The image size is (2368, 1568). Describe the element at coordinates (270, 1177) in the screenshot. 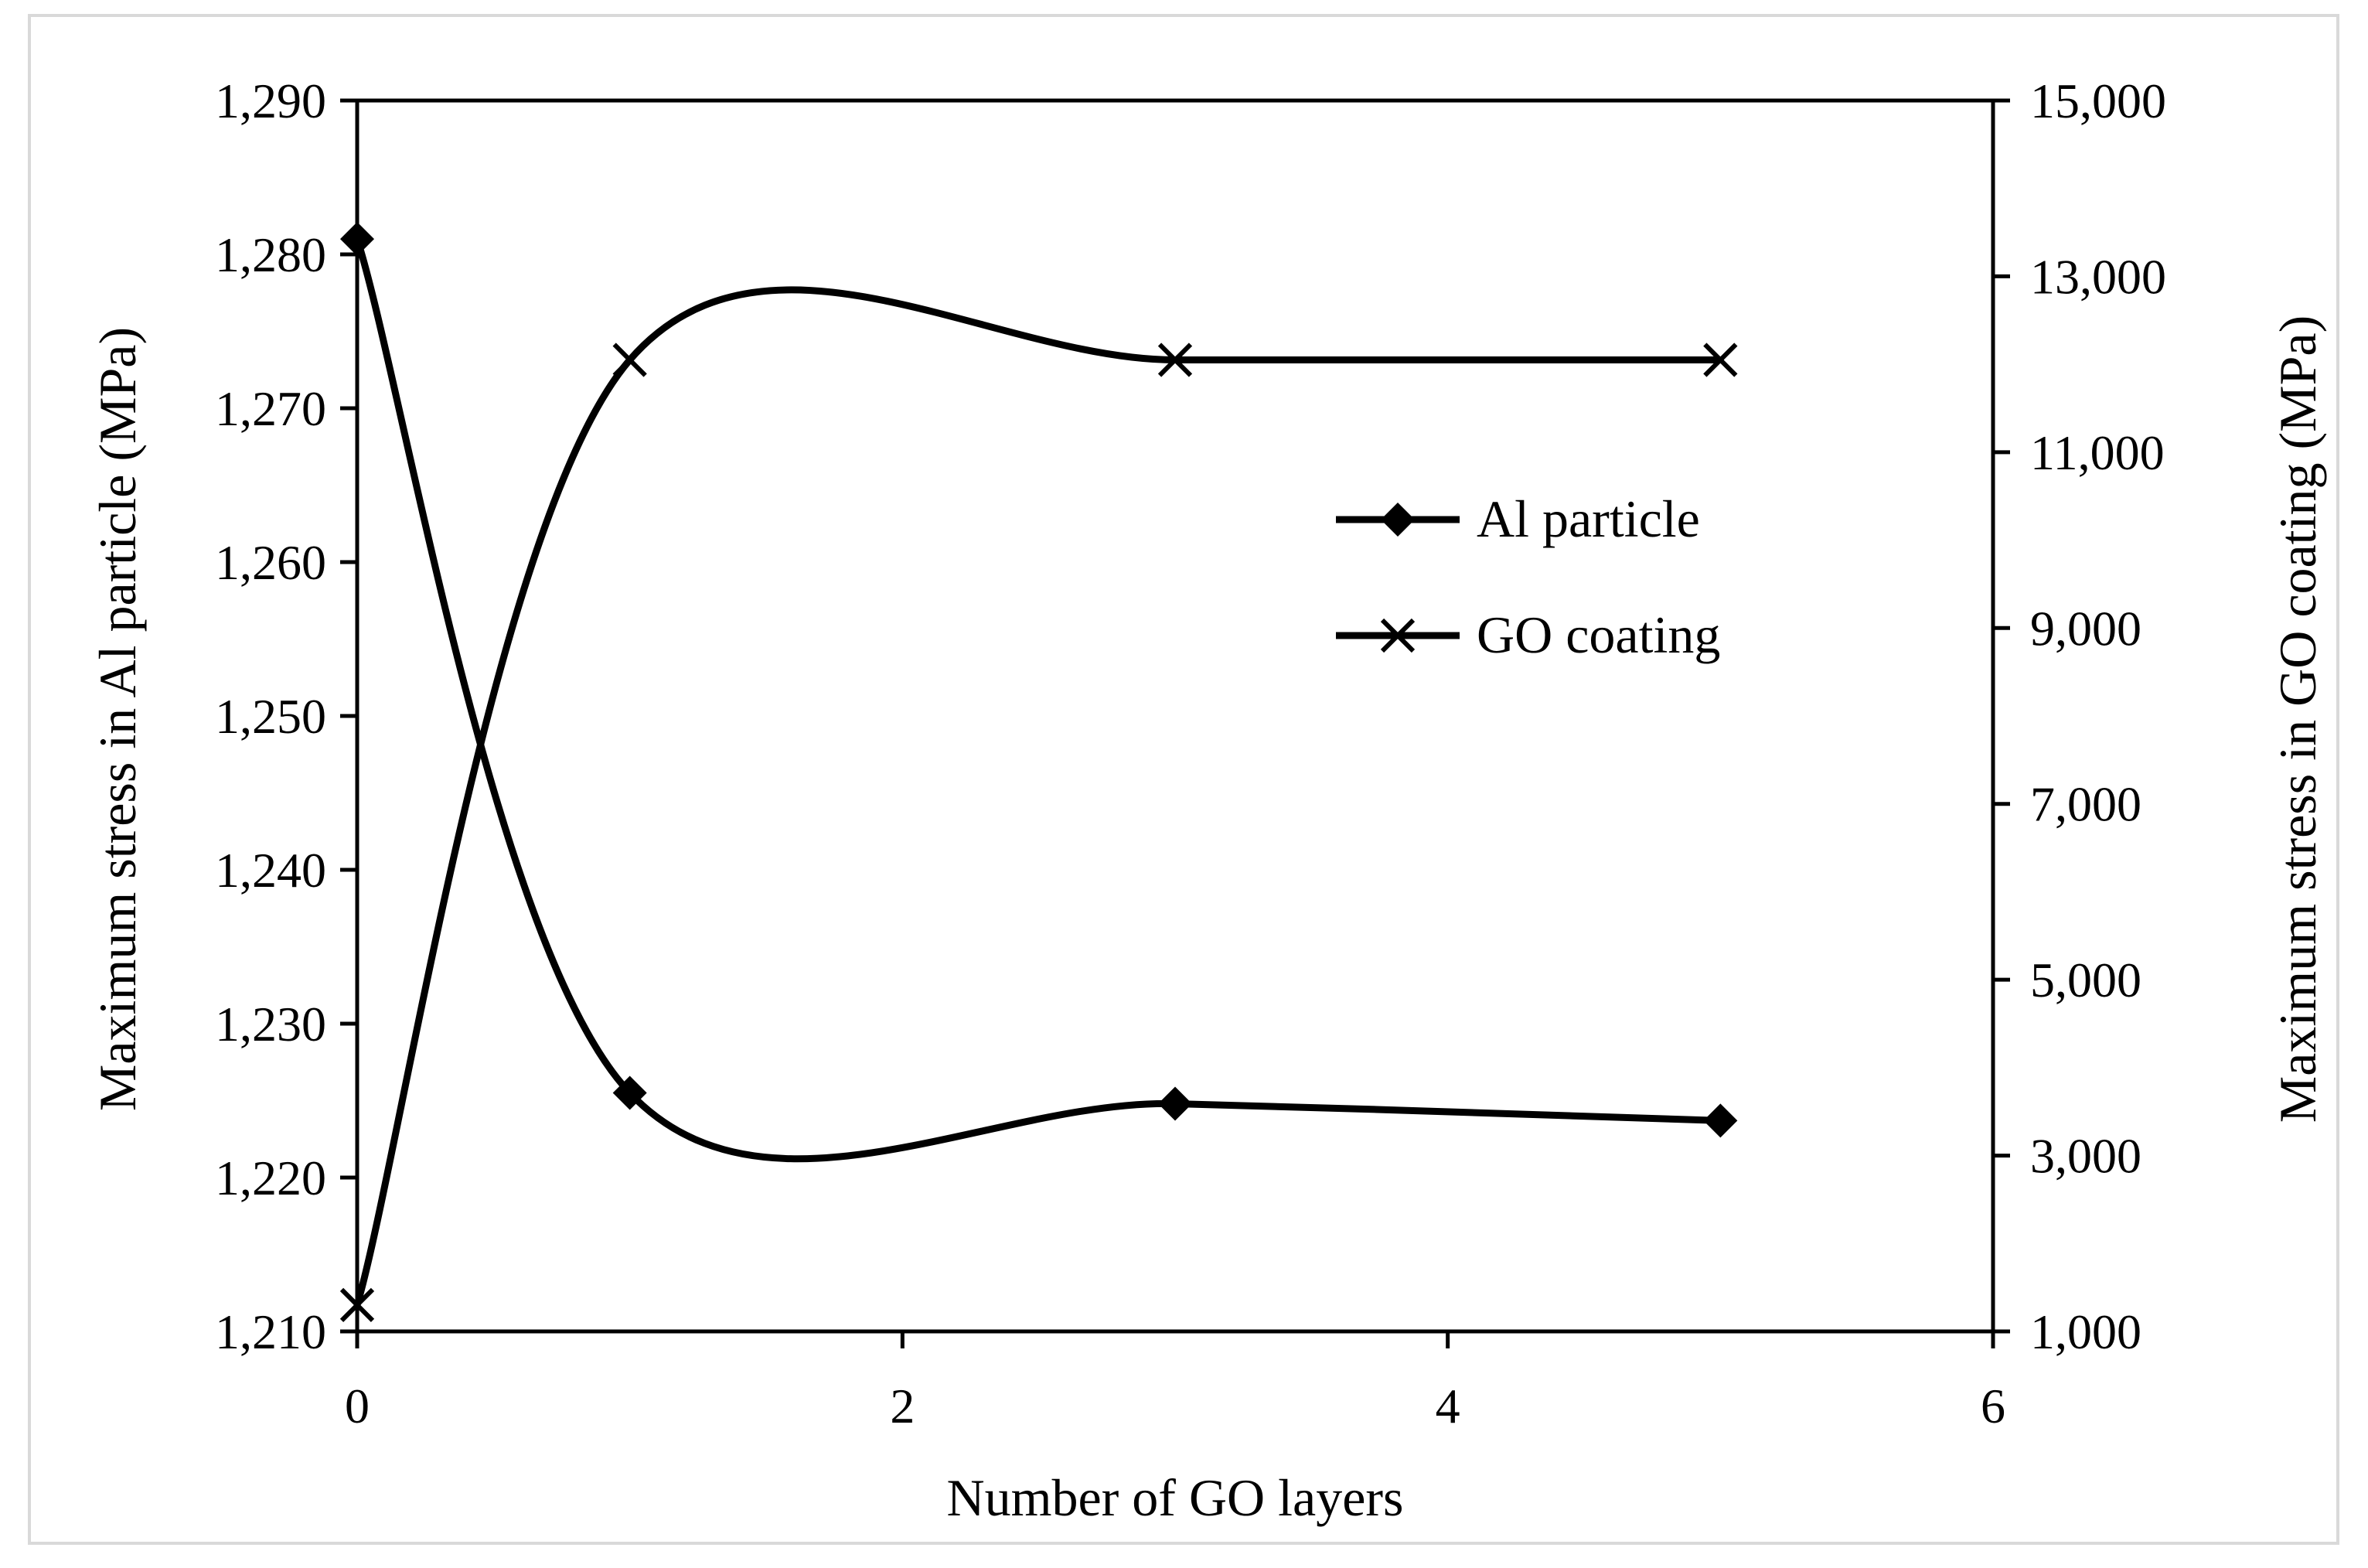

I see `left-y-tick-label: 1,220` at that location.